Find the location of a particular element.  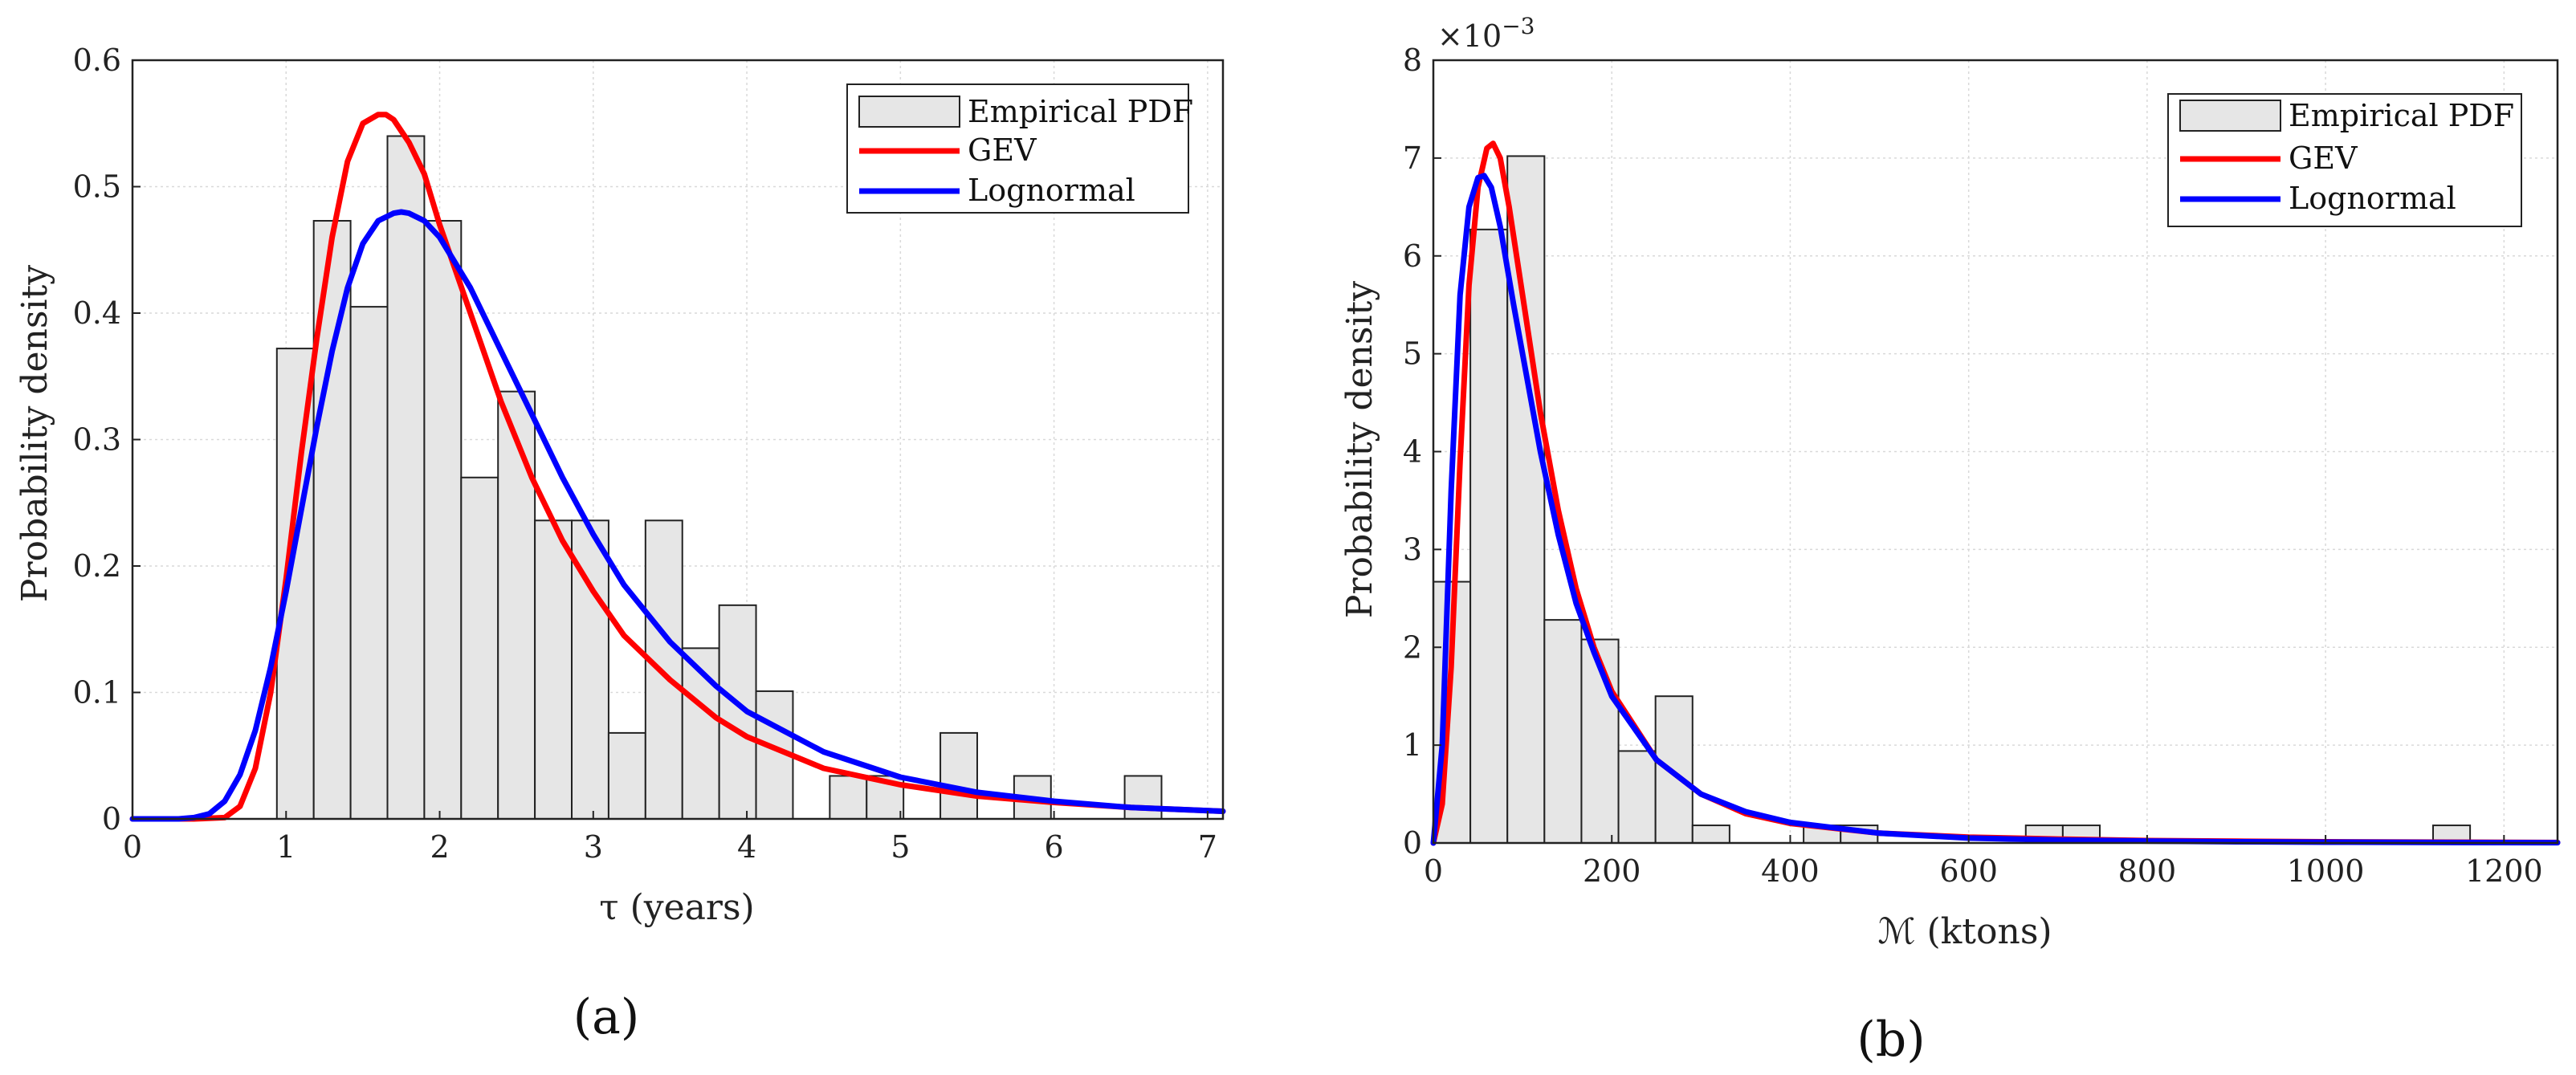

x-tick-label: 600 is located at coordinates (1968, 871).